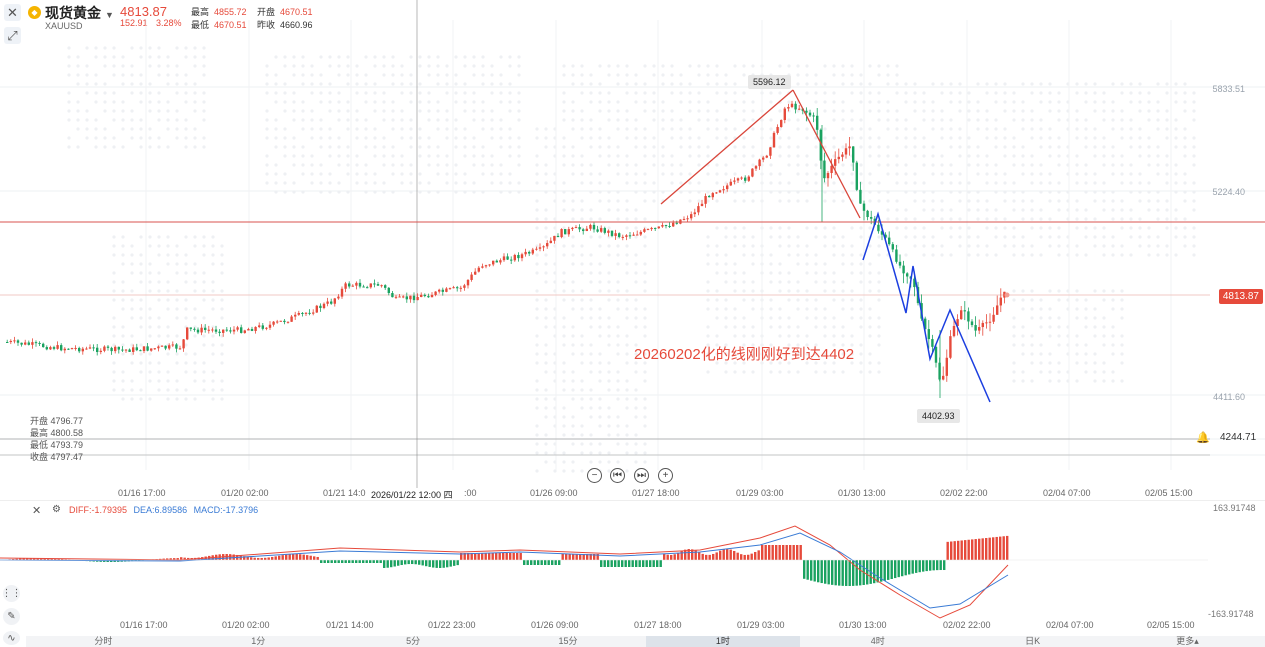 This screenshot has height=647, width=1265. I want to click on close-icon: ✕, so click(12, 12).